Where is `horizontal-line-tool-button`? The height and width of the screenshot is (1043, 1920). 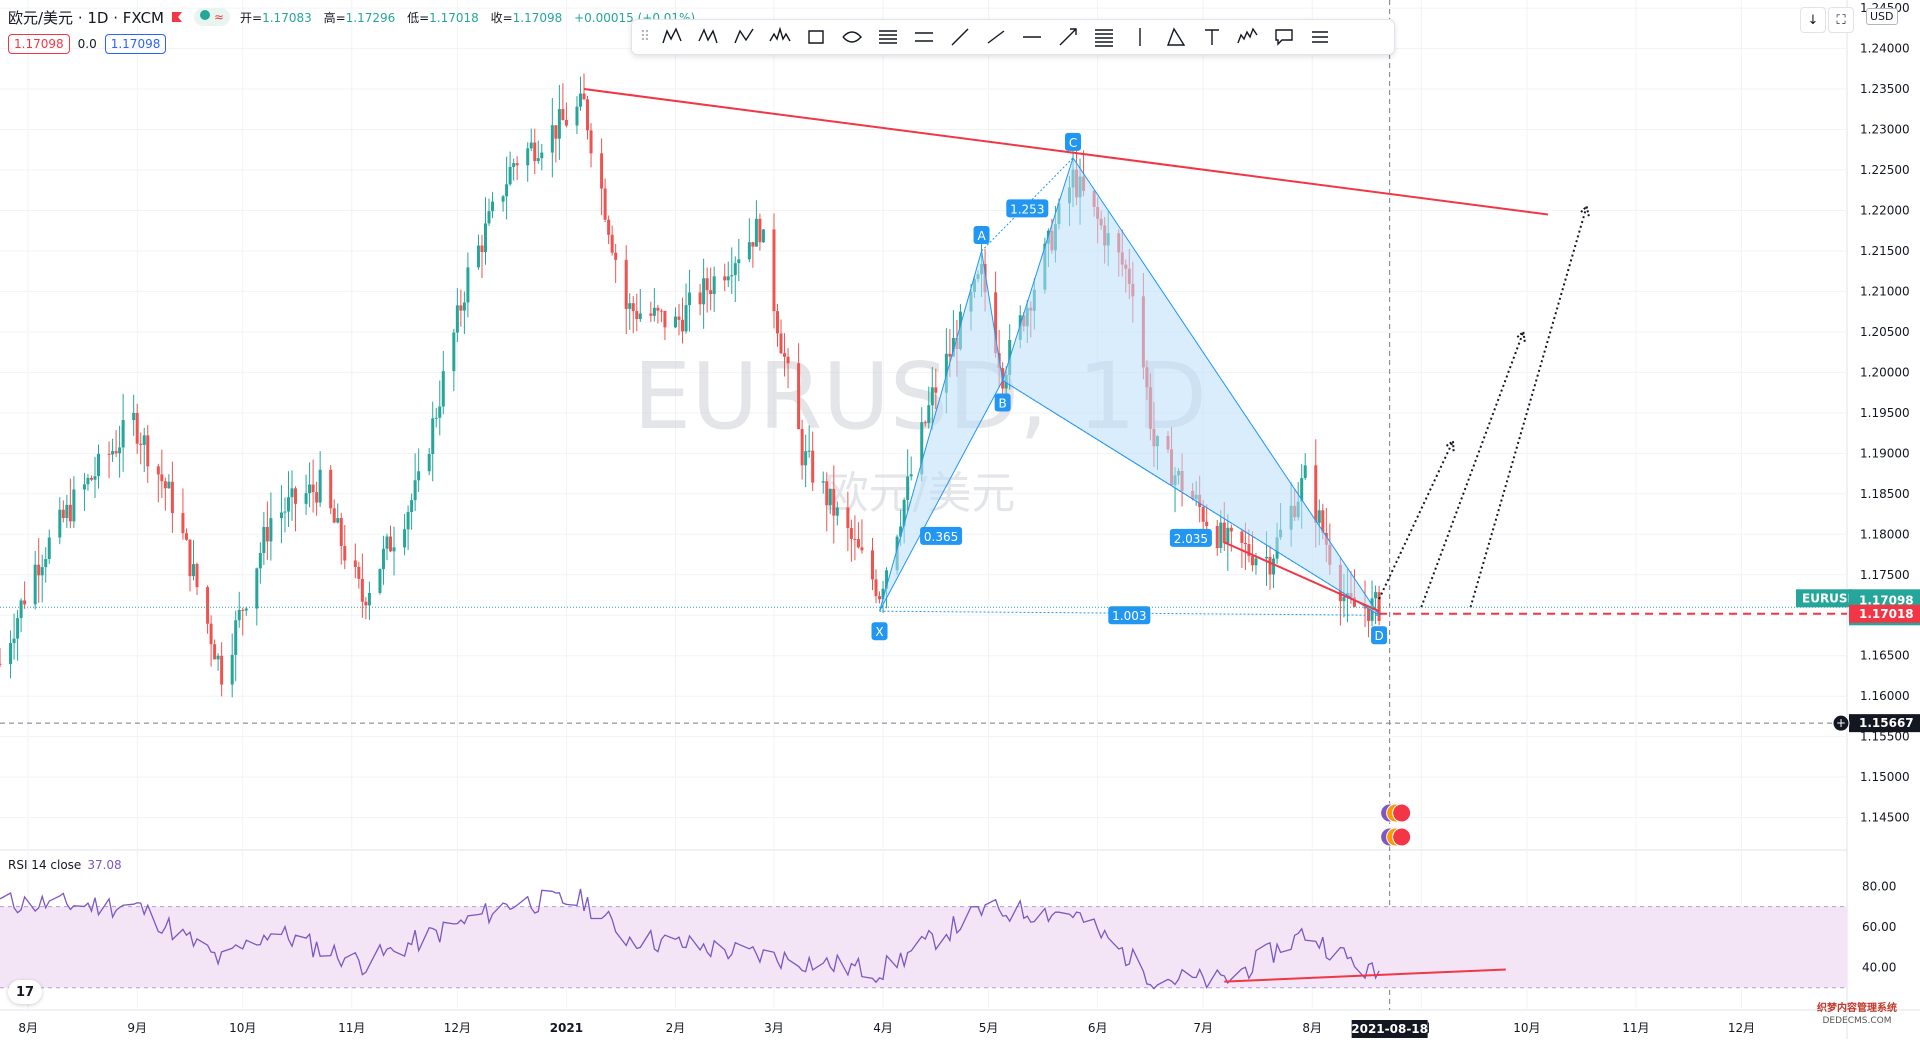 horizontal-line-tool-button is located at coordinates (1032, 37).